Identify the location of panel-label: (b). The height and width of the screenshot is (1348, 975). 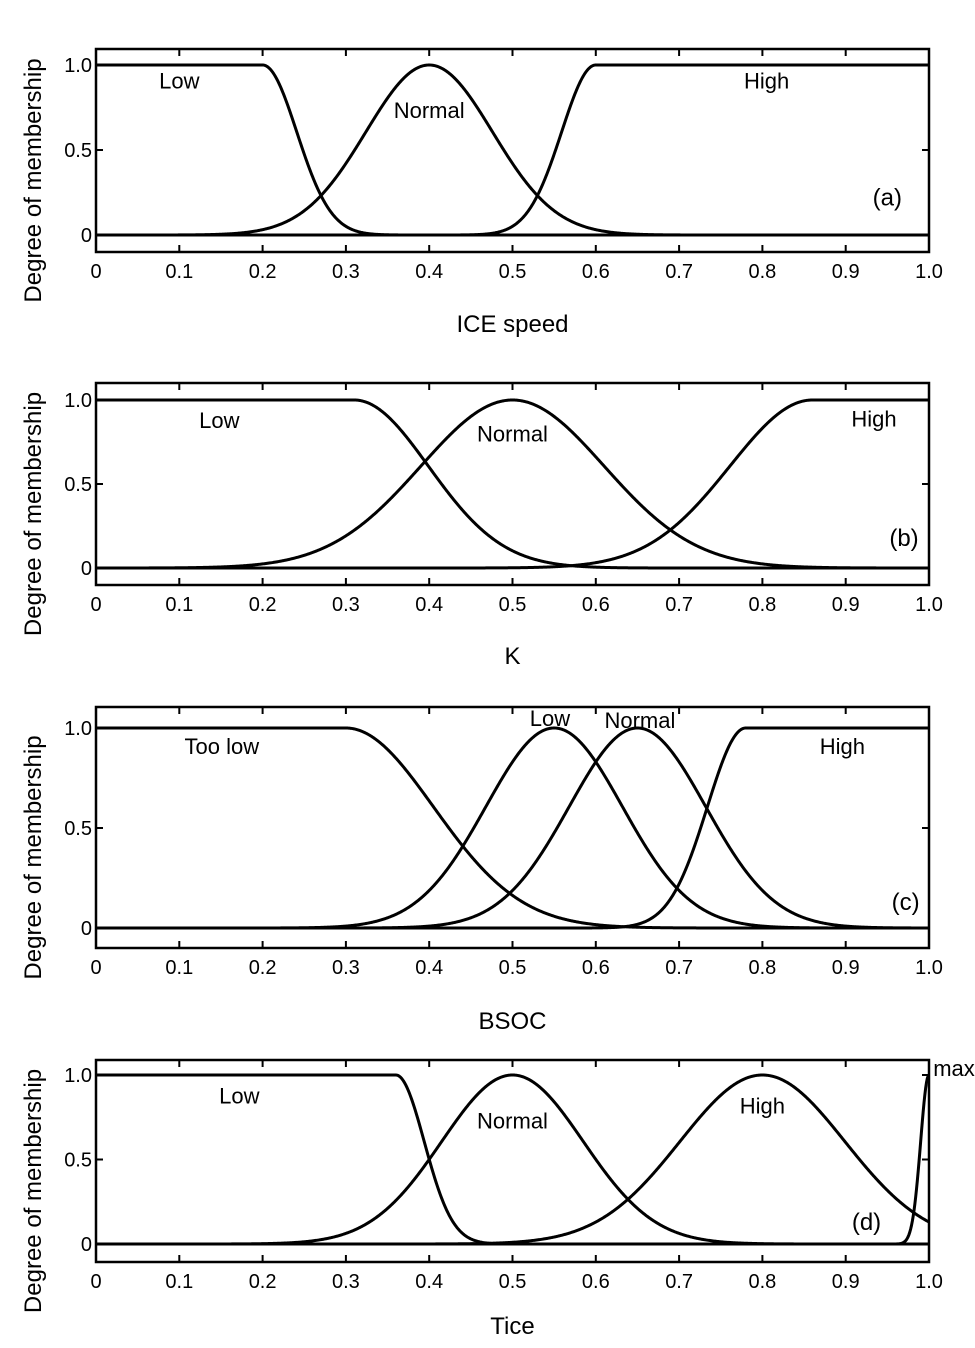
(903, 538).